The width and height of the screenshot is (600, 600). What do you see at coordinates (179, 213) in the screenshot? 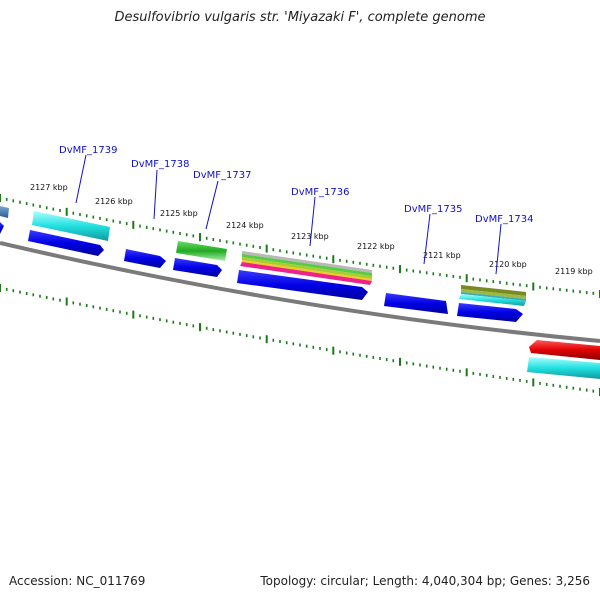
I see `scale-label: 2125 kbp` at bounding box center [179, 213].